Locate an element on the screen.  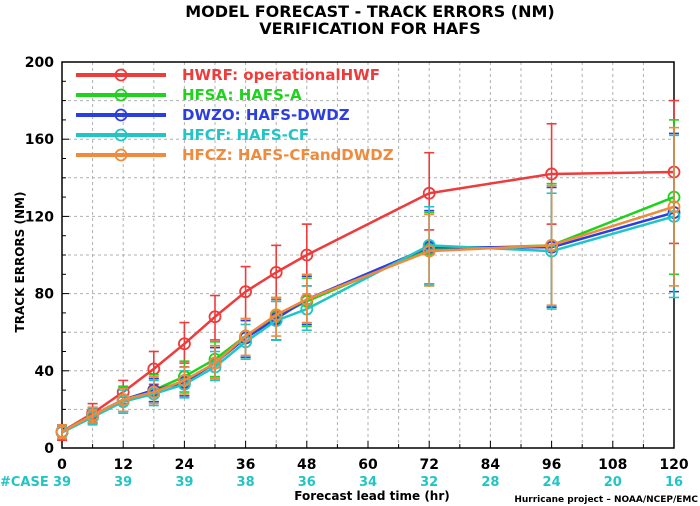
x-tick-label: 48 is located at coordinates (306, 465).